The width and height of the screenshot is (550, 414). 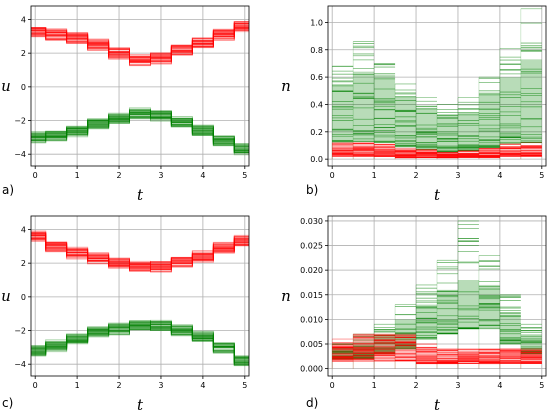 I want to click on y-tick-label: 0.010, so click(x=311, y=319).